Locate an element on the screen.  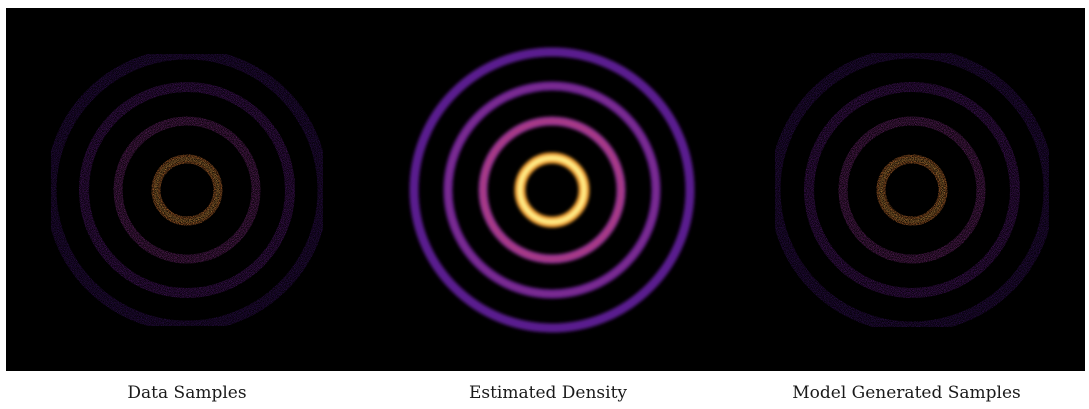
estimated-density-caption: Estimated Density is located at coordinates (548, 393).